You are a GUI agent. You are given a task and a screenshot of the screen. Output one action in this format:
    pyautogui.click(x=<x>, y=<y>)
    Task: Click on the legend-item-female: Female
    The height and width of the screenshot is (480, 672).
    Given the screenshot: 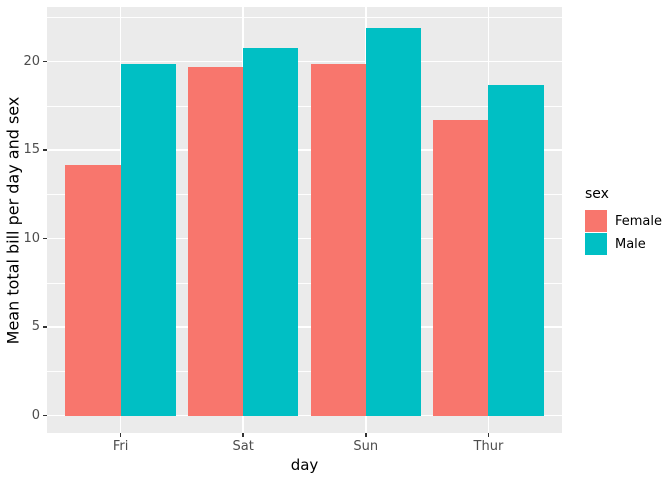 What is the action you would take?
    pyautogui.click(x=623, y=221)
    